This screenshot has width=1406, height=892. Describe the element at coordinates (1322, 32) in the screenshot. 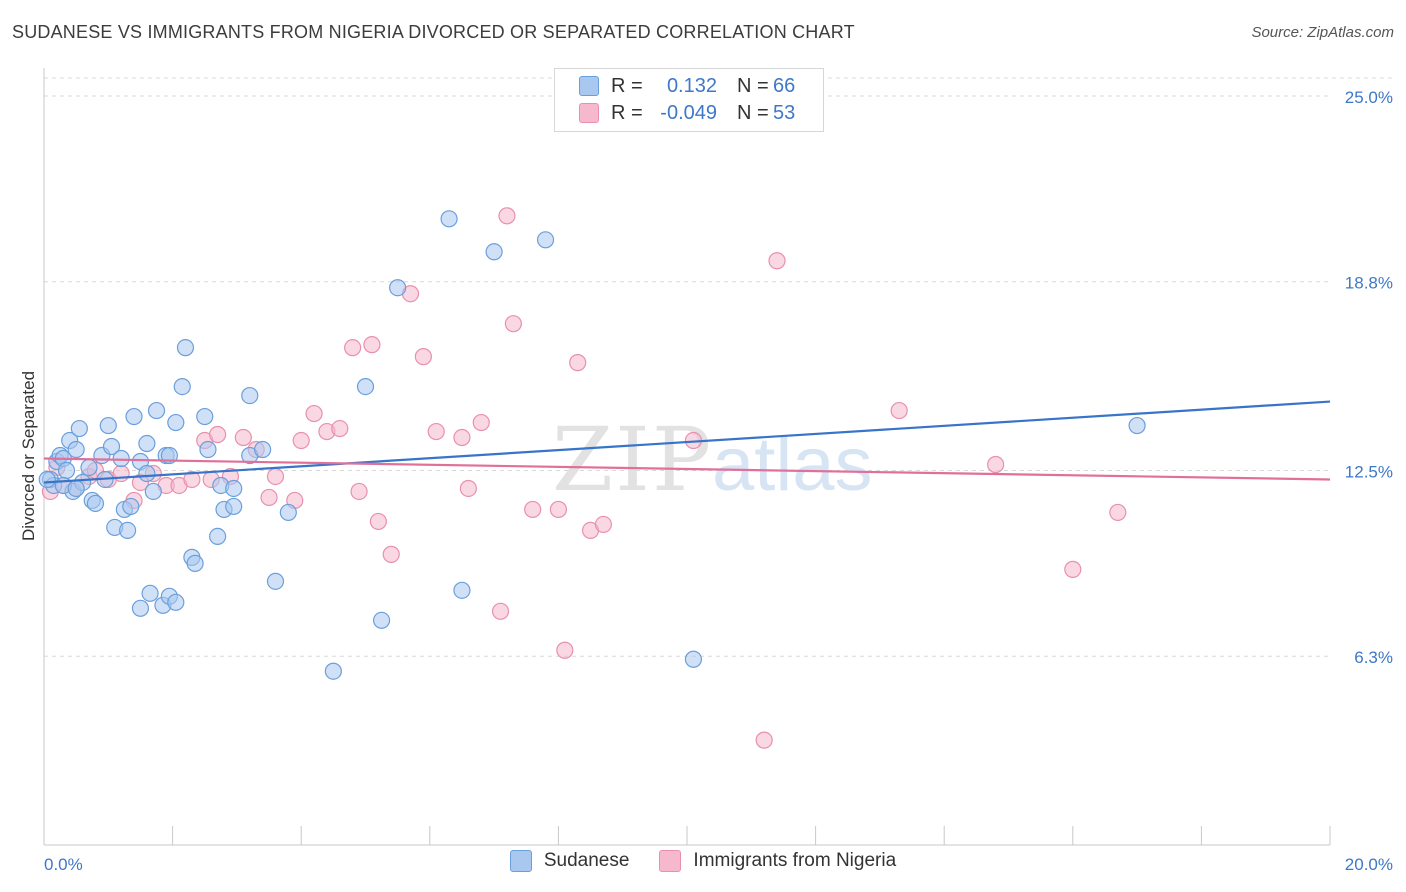

I see `source-label: Source: ZipAtlas.com` at that location.